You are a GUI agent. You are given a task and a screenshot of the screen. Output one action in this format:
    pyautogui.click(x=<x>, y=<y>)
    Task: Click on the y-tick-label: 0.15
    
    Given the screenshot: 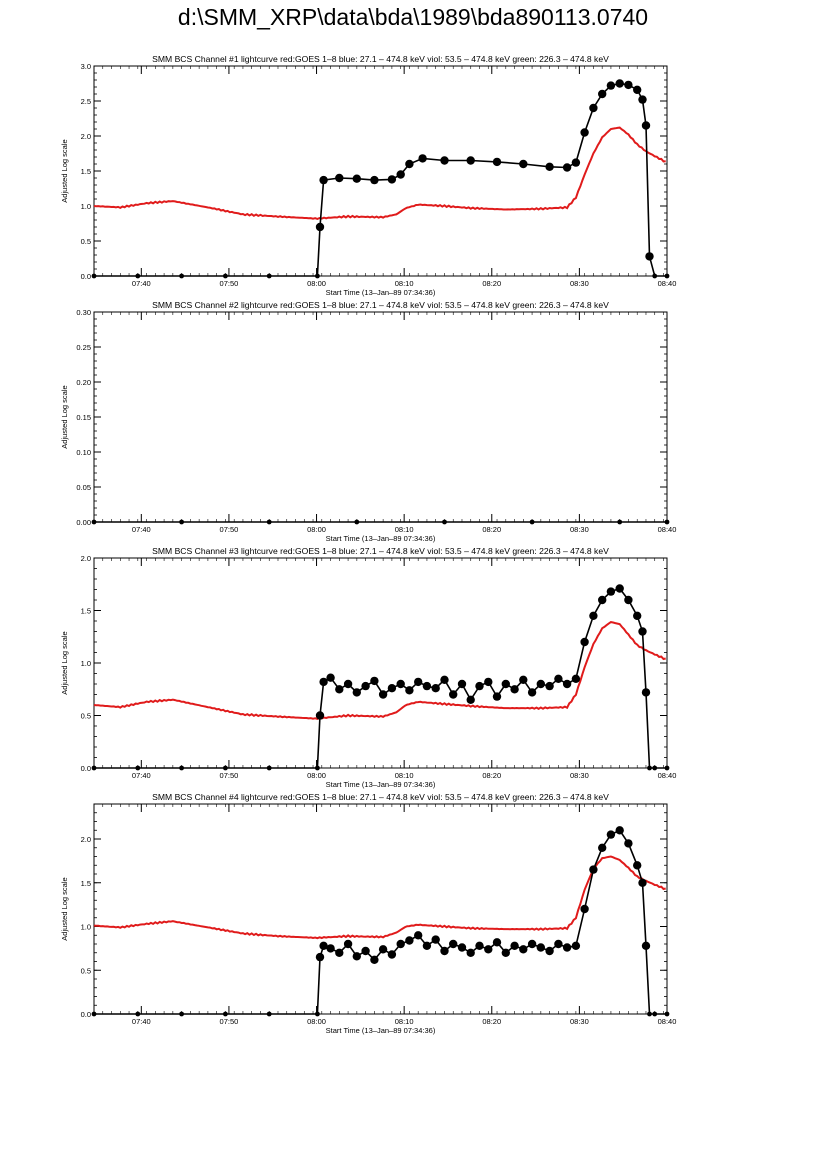 What is the action you would take?
    pyautogui.click(x=83, y=417)
    